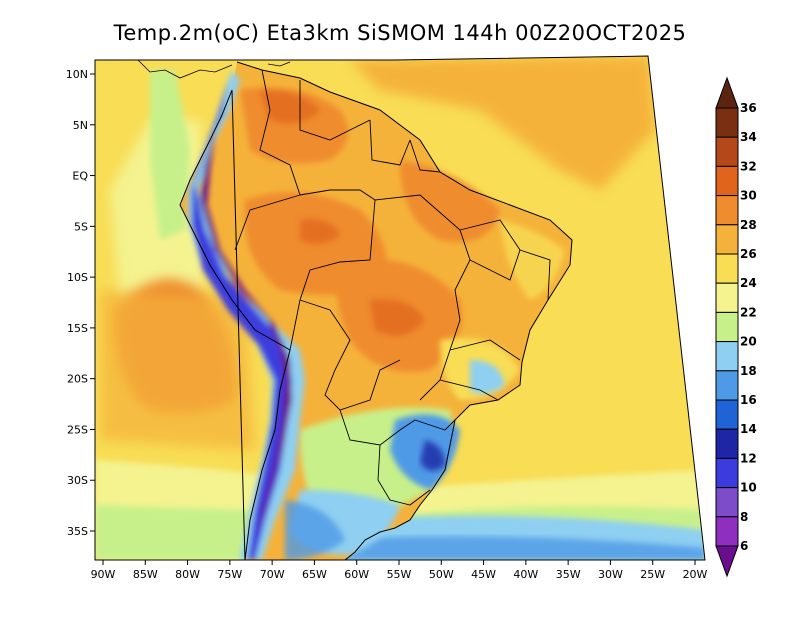 This screenshot has width=800, height=622. I want to click on patagonia-cold-region, so click(315, 530).